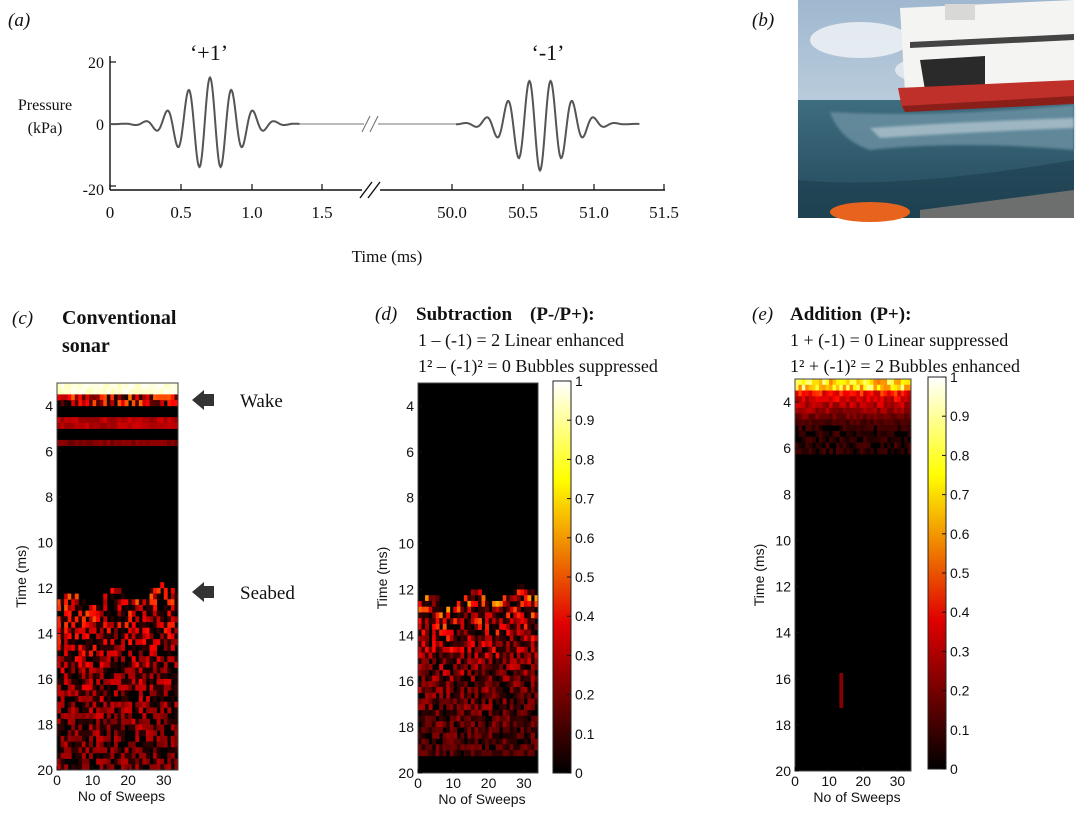 Image resolution: width=1080 pixels, height=816 pixels. Describe the element at coordinates (121, 796) in the screenshot. I see `heatmap-xlabel: No of Sweeps` at that location.